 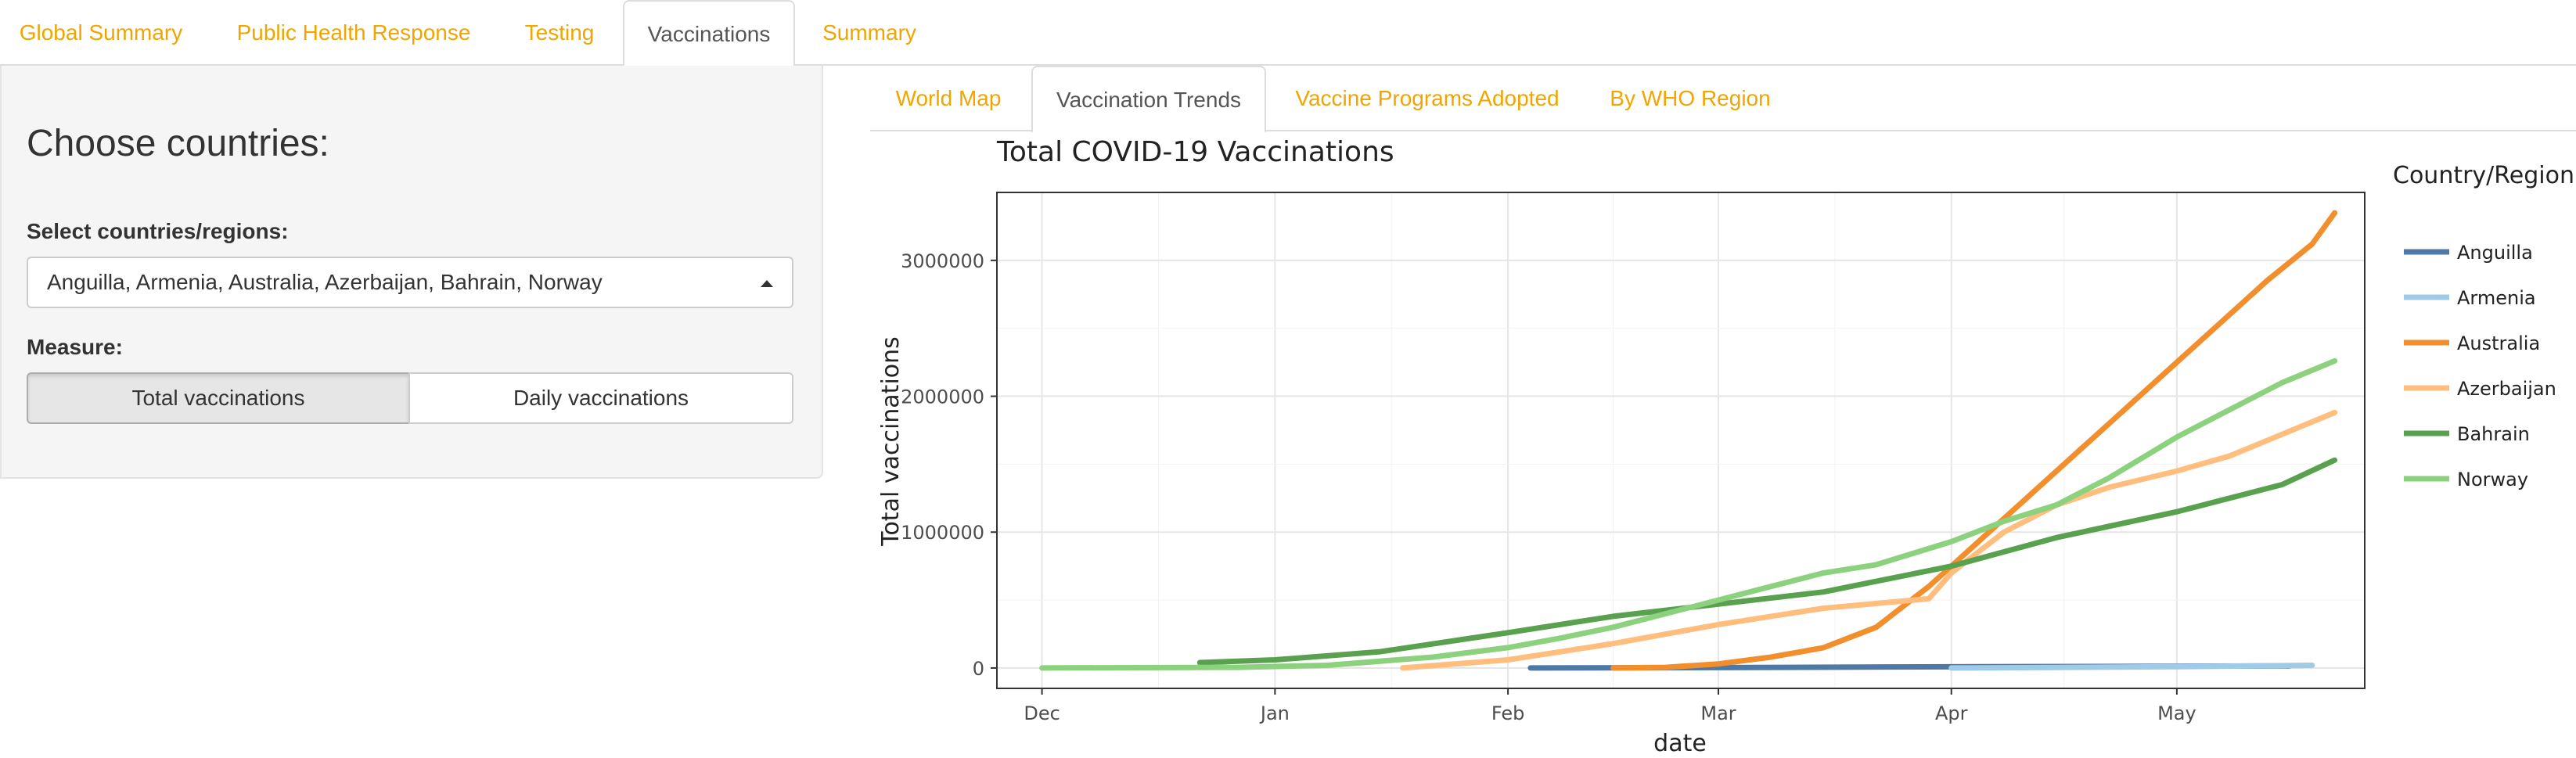 What do you see at coordinates (600, 398) in the screenshot?
I see `daily-vaccinations-button: Daily vaccinations` at bounding box center [600, 398].